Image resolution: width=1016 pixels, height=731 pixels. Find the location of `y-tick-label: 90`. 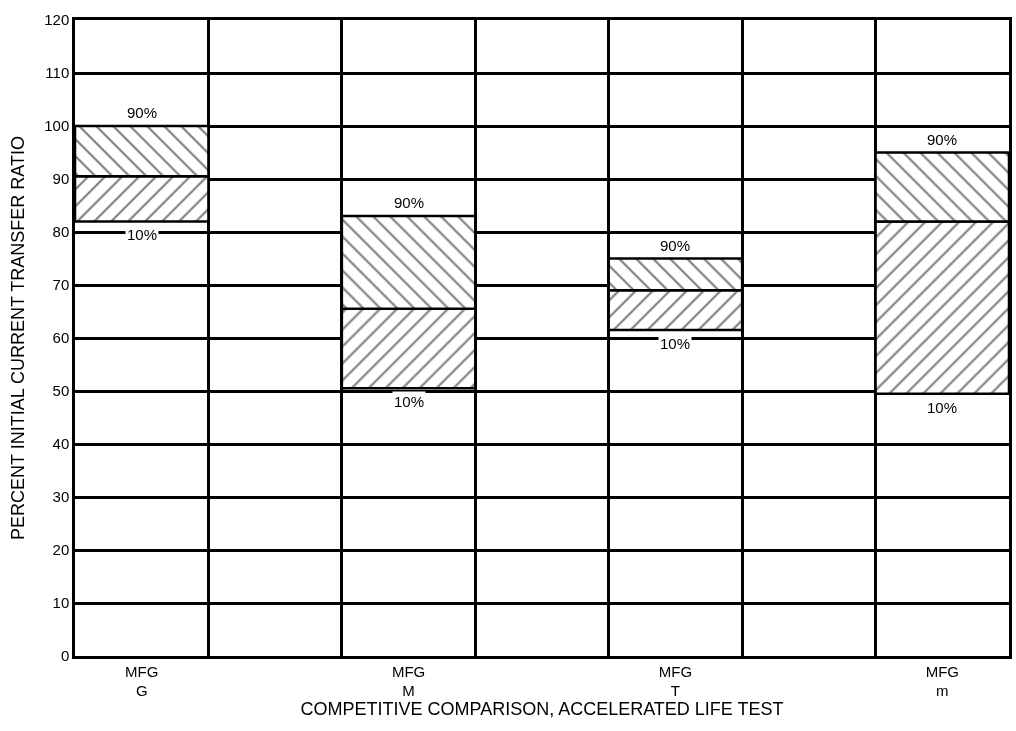

y-tick-label: 90 is located at coordinates (61, 179).